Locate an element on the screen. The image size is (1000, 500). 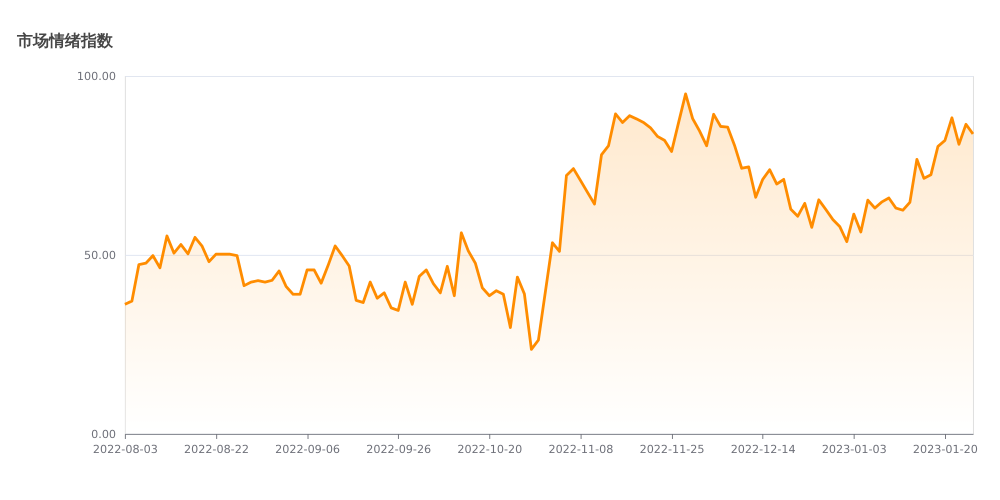
y-tick-label: 50.00 is located at coordinates (100, 255).